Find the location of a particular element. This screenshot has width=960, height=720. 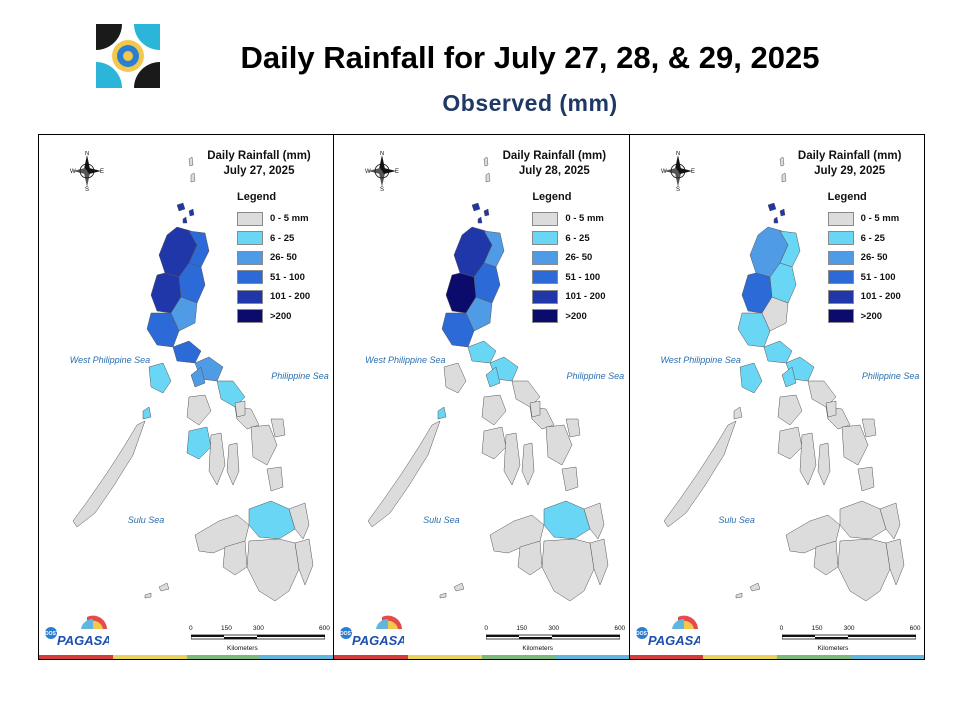

panel-title: Daily Rainfall (mm) July 28, 2025 is located at coordinates (554, 164).